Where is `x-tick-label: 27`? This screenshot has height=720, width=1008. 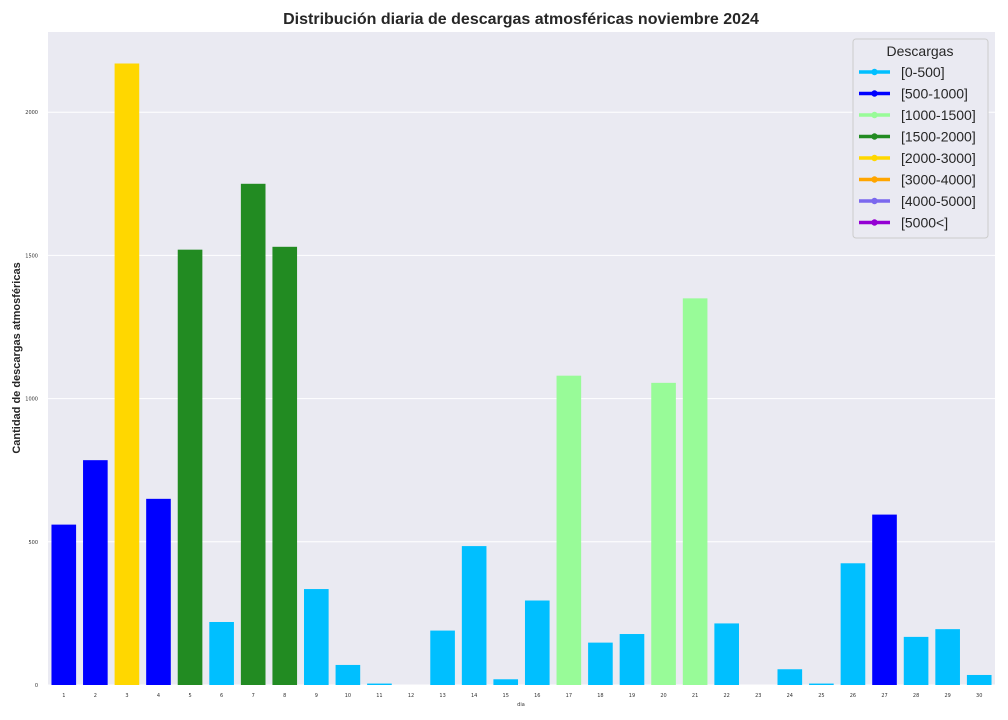
x-tick-label: 27 is located at coordinates (884, 696).